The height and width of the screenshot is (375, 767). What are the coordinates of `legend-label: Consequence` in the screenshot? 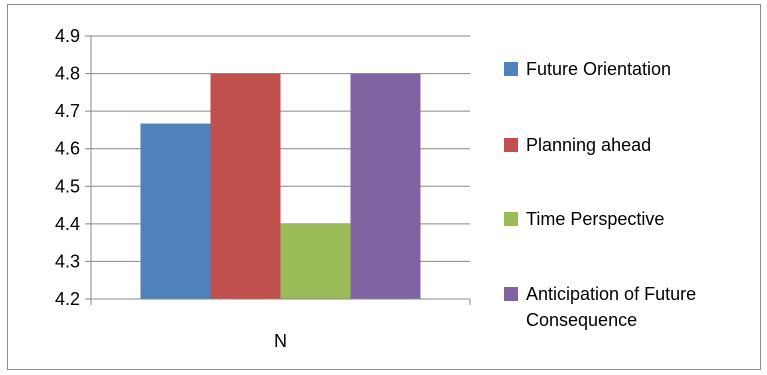 It's located at (581, 320).